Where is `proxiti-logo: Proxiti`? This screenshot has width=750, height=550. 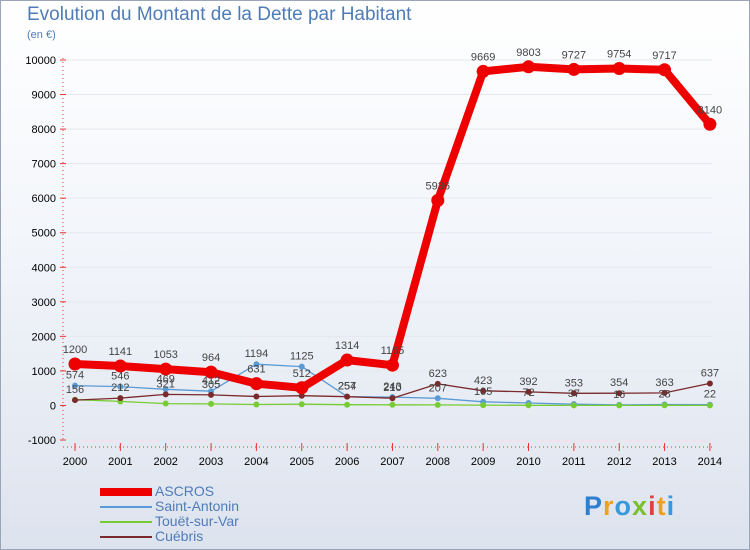
proxiti-logo: Proxiti is located at coordinates (629, 506).